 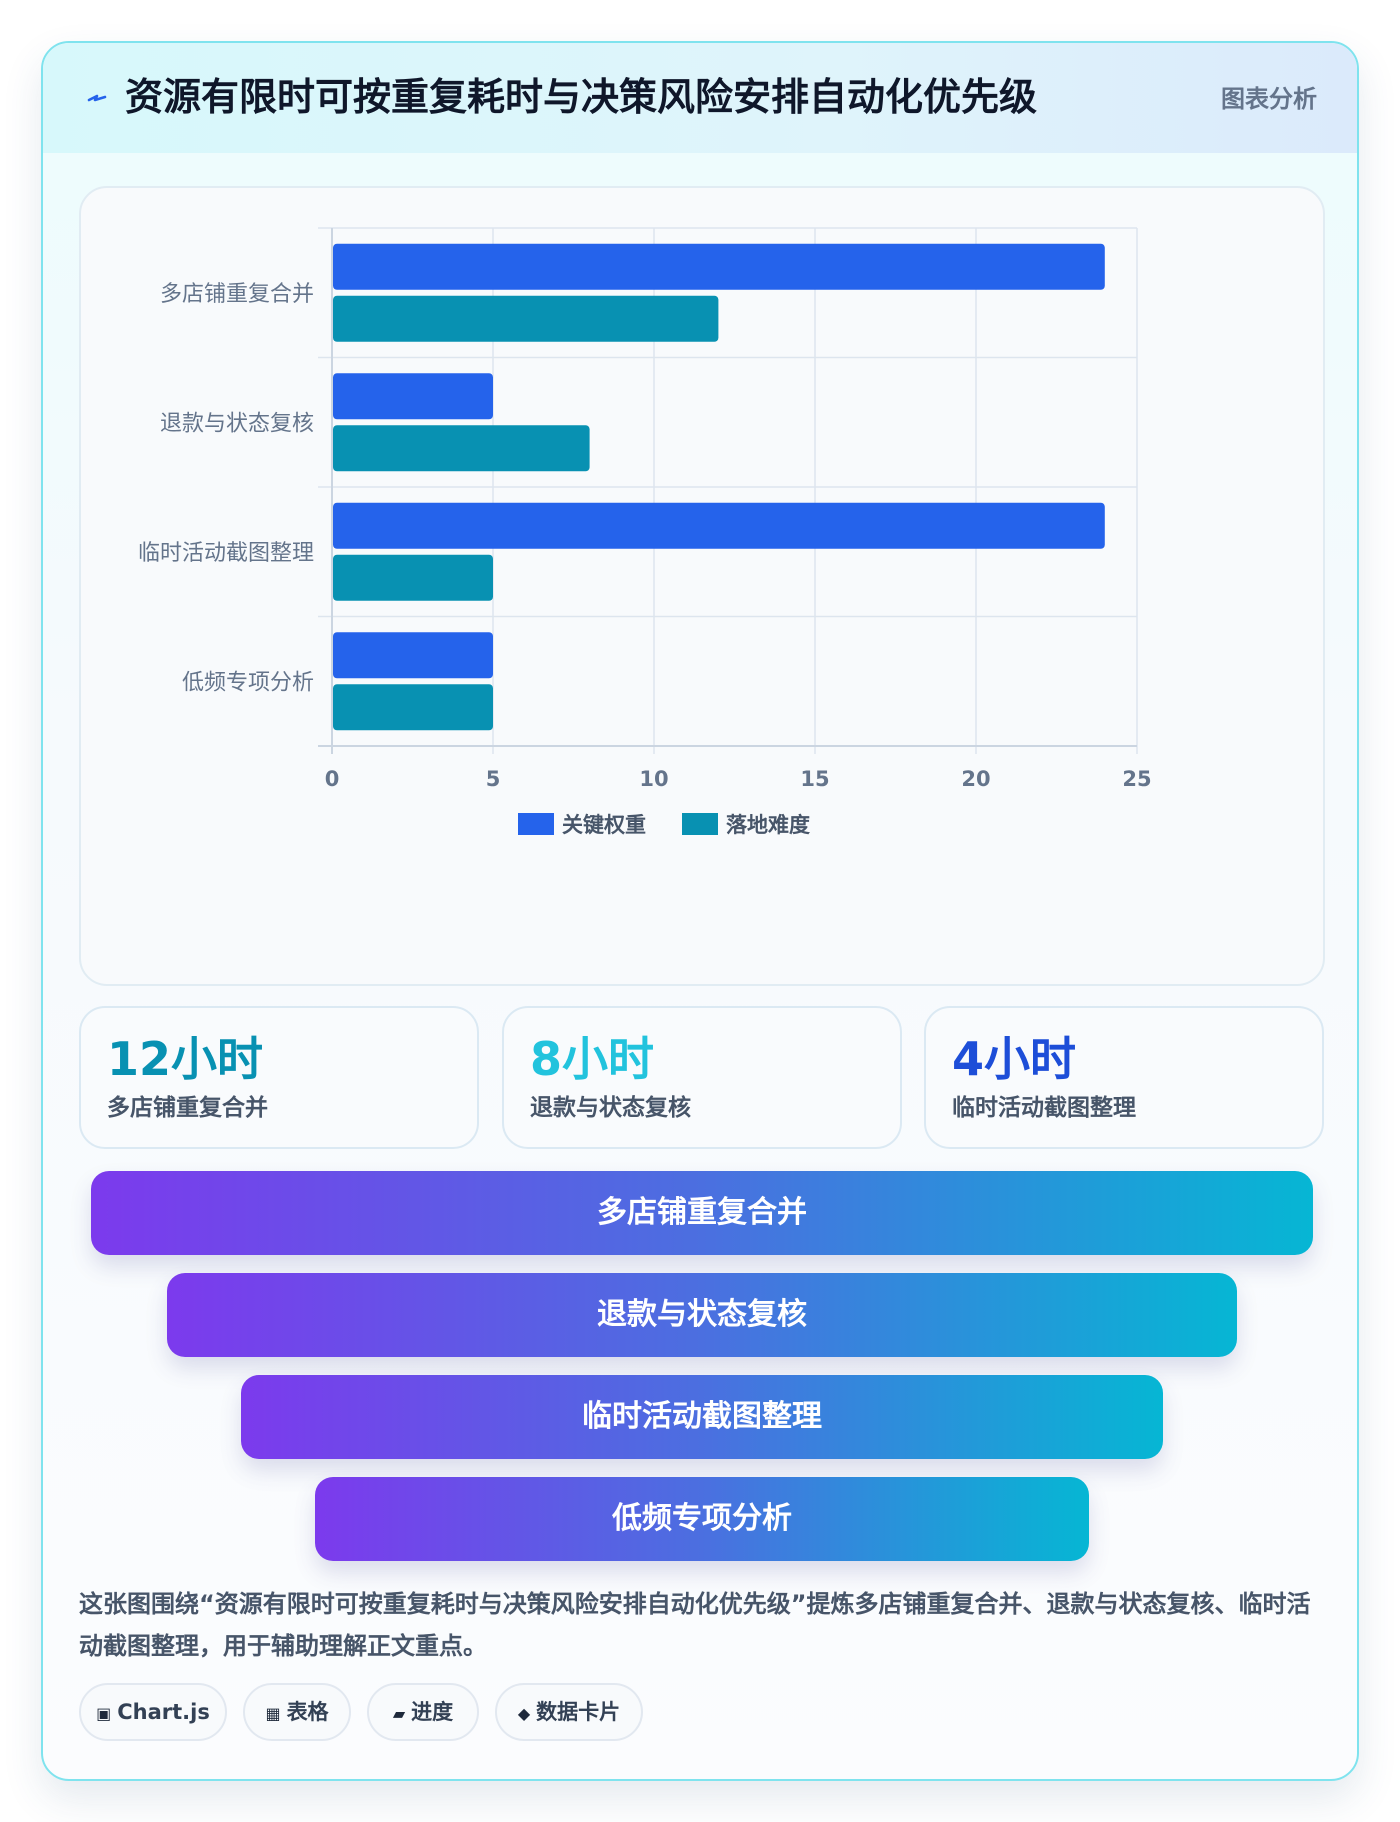 I want to click on lightning-icon, so click(x=97, y=98).